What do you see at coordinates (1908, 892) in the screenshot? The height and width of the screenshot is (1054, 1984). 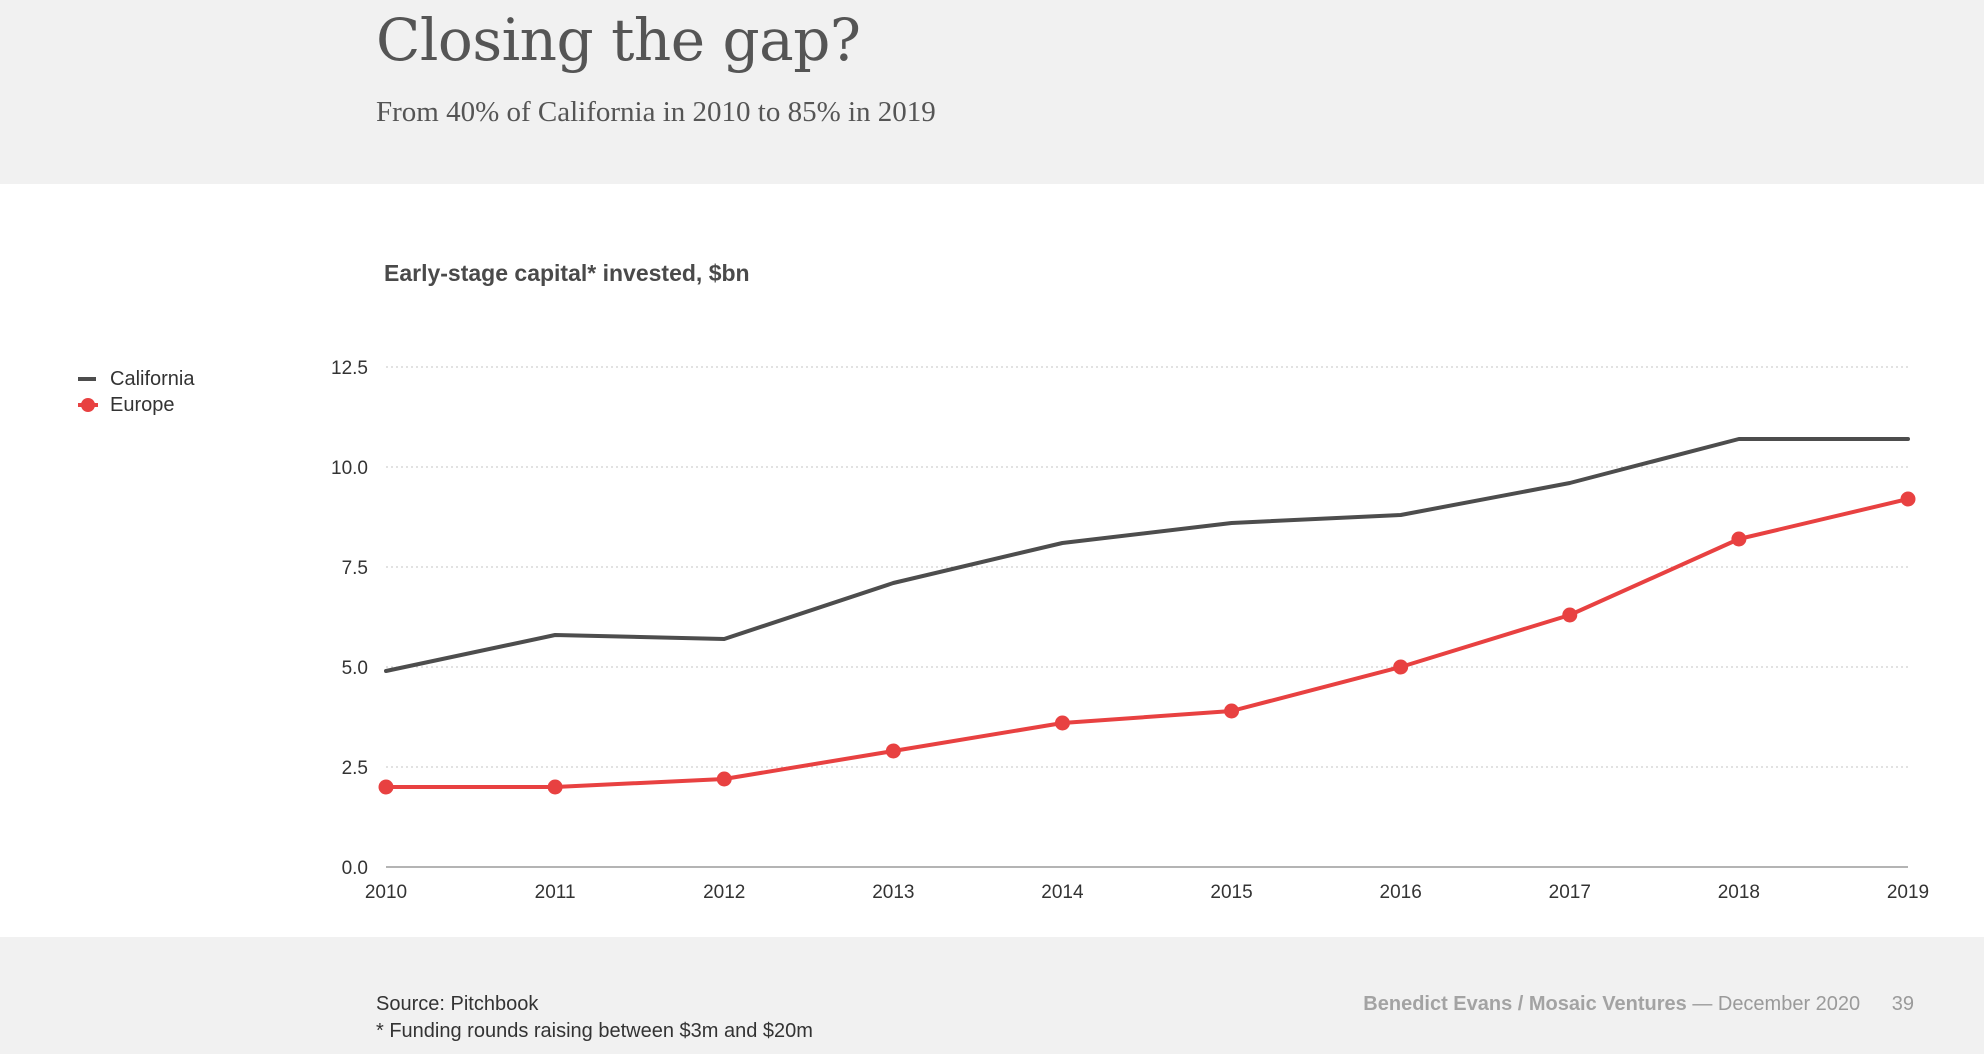 I see `x-tick-label: 2019` at bounding box center [1908, 892].